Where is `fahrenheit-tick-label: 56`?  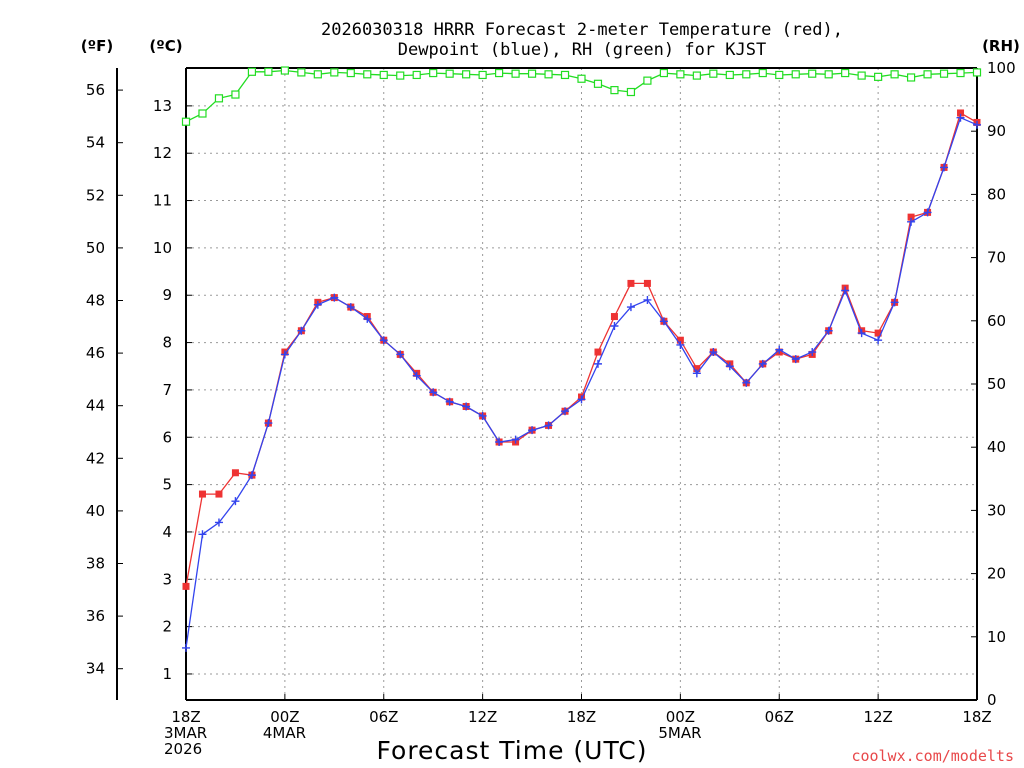
fahrenheit-tick-label: 56 is located at coordinates (95, 90).